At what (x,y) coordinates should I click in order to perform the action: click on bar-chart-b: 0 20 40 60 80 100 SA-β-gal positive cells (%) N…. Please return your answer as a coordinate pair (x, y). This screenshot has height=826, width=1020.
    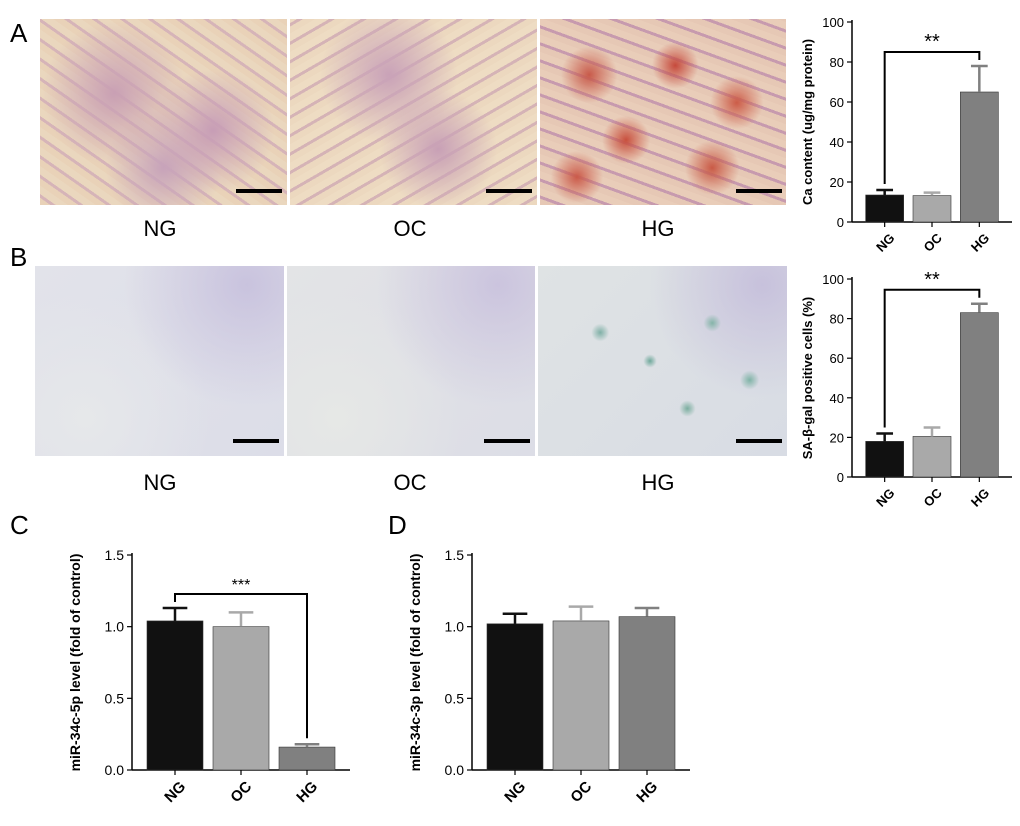
    Looking at the image, I should click on (906, 389).